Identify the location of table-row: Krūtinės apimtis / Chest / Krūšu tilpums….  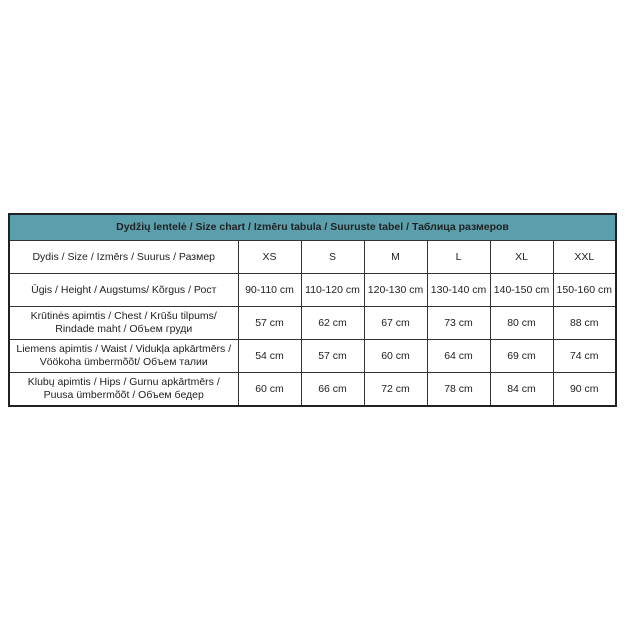
(312, 323).